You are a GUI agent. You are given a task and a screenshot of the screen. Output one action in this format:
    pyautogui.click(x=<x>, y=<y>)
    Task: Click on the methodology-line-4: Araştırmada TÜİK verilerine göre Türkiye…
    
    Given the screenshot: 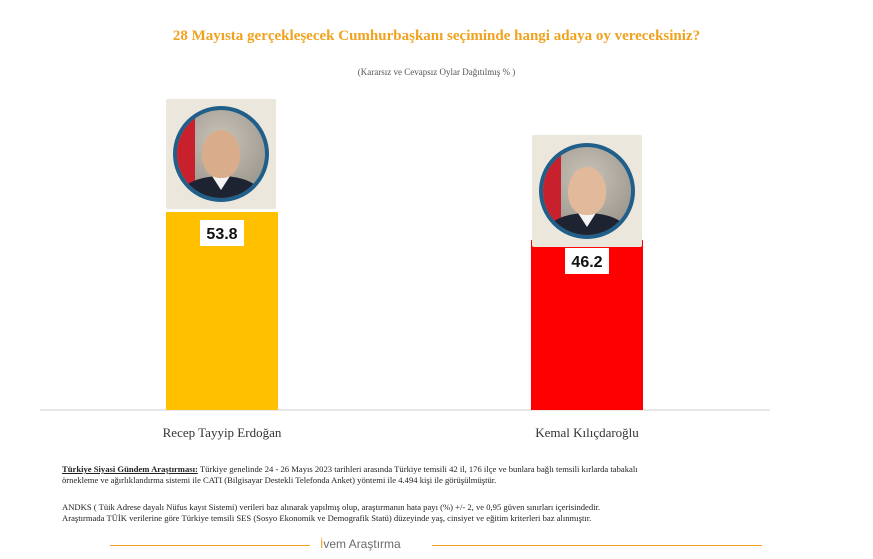 What is the action you would take?
    pyautogui.click(x=327, y=517)
    